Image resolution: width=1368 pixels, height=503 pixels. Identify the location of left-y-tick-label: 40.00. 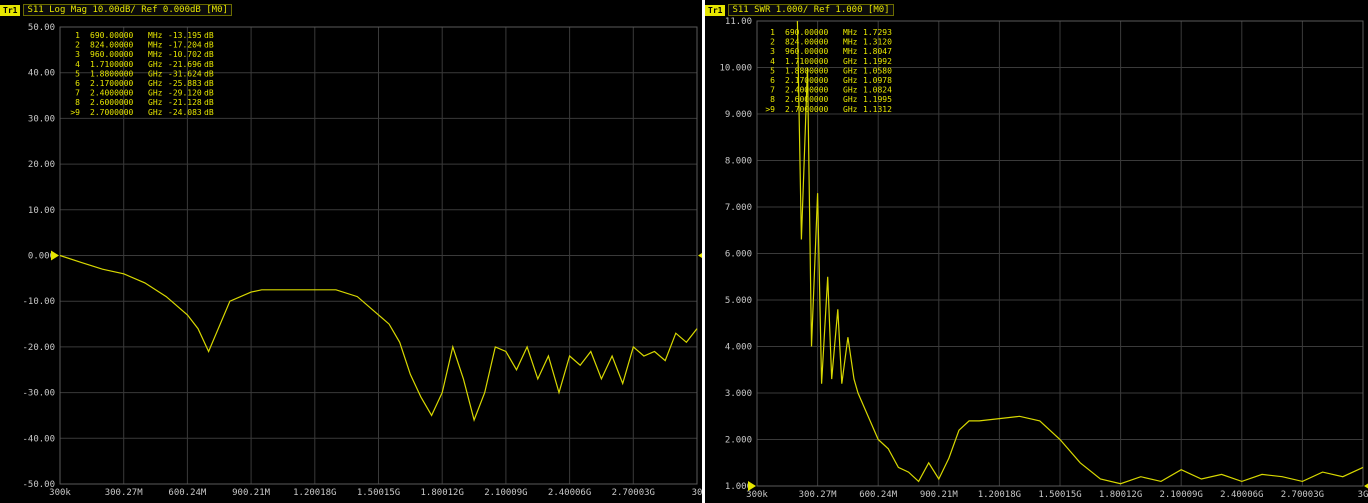
(41, 74).